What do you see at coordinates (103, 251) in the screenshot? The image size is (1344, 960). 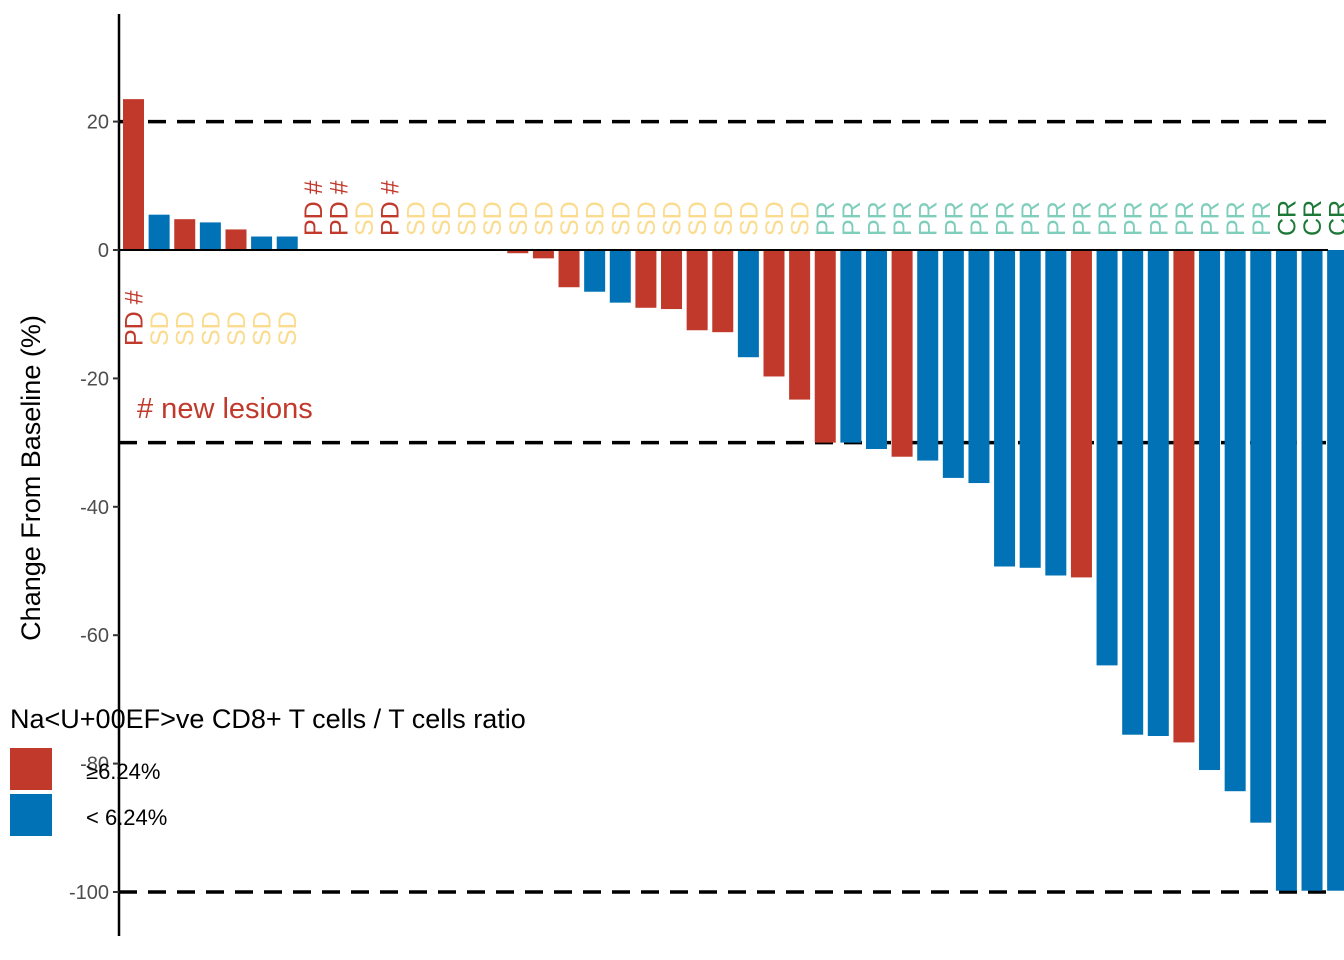 I see `y-tick-label: 0` at bounding box center [103, 251].